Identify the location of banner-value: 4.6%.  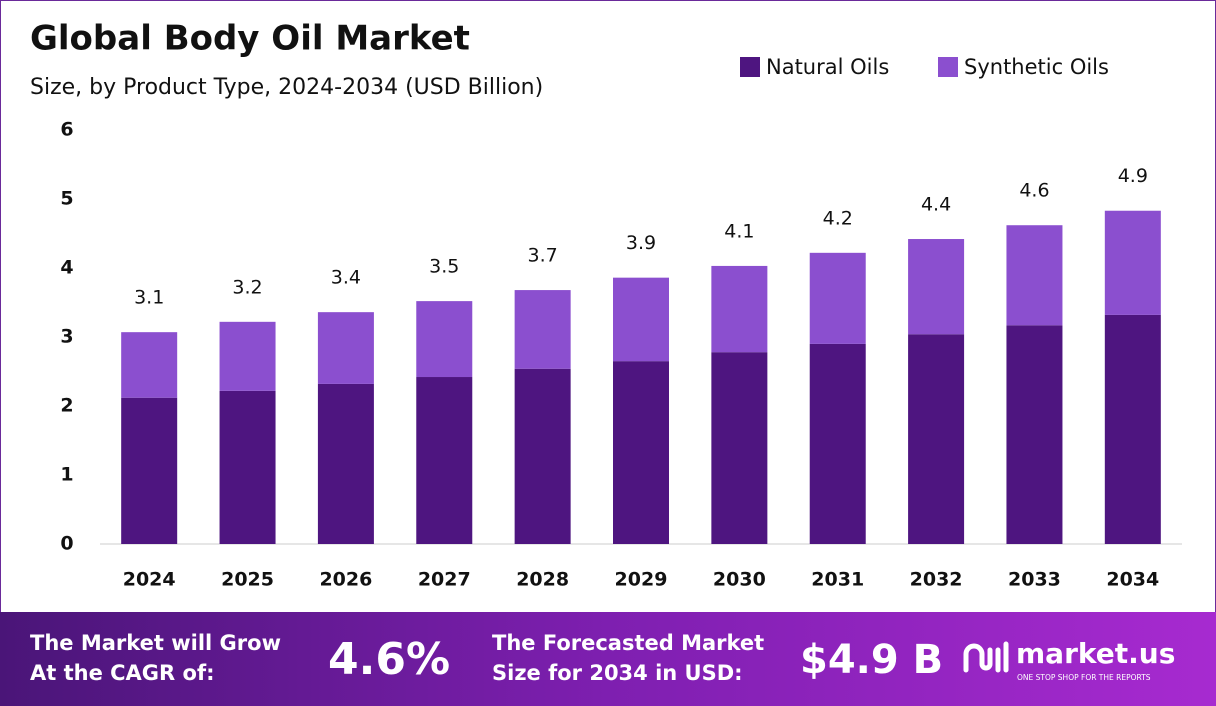
(389, 659).